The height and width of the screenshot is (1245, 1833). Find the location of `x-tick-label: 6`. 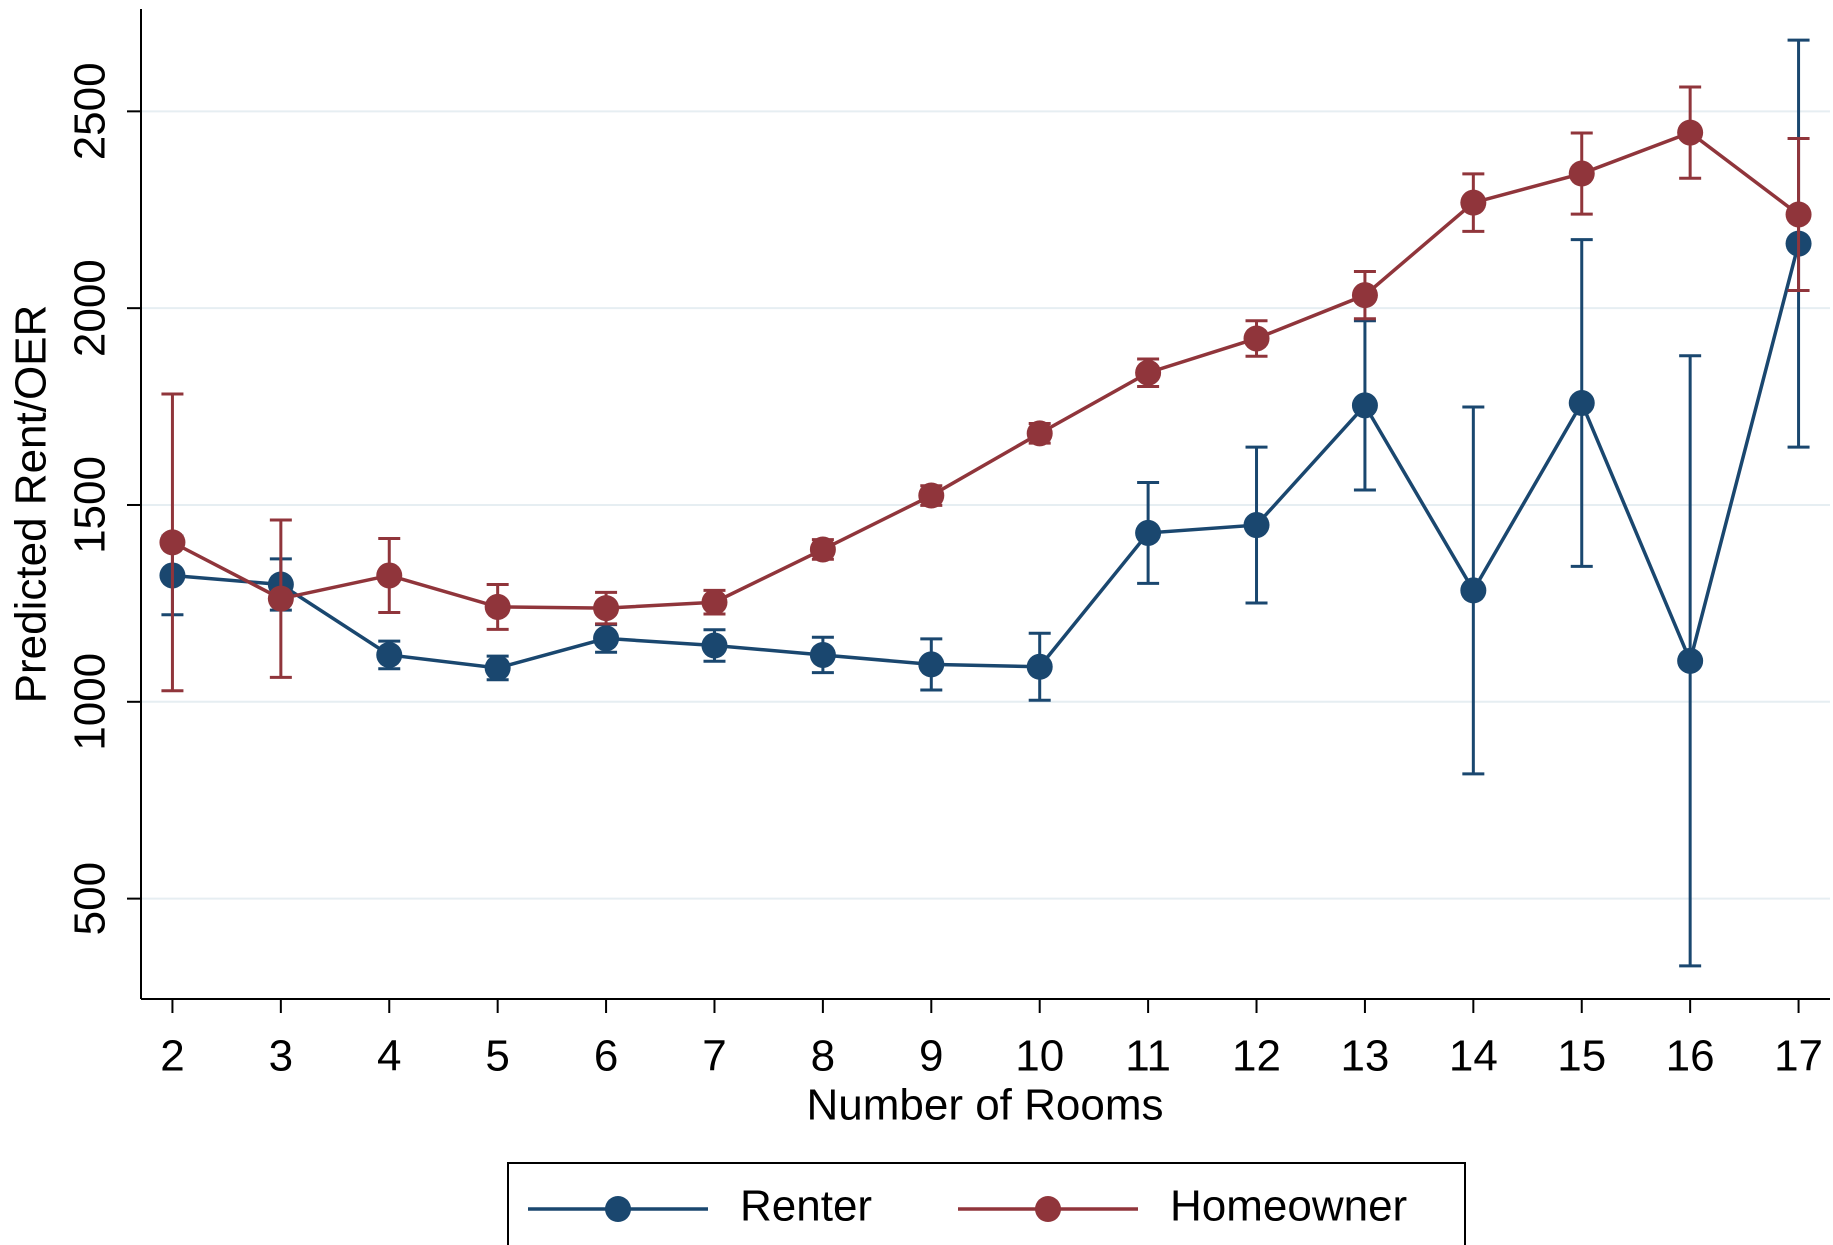

x-tick-label: 6 is located at coordinates (606, 1056).